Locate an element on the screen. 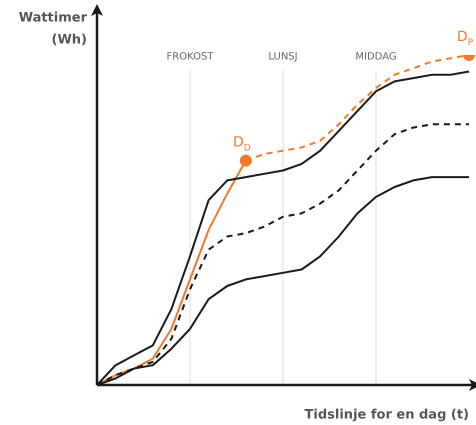  x-tick-label: MIDDAG is located at coordinates (376, 57).